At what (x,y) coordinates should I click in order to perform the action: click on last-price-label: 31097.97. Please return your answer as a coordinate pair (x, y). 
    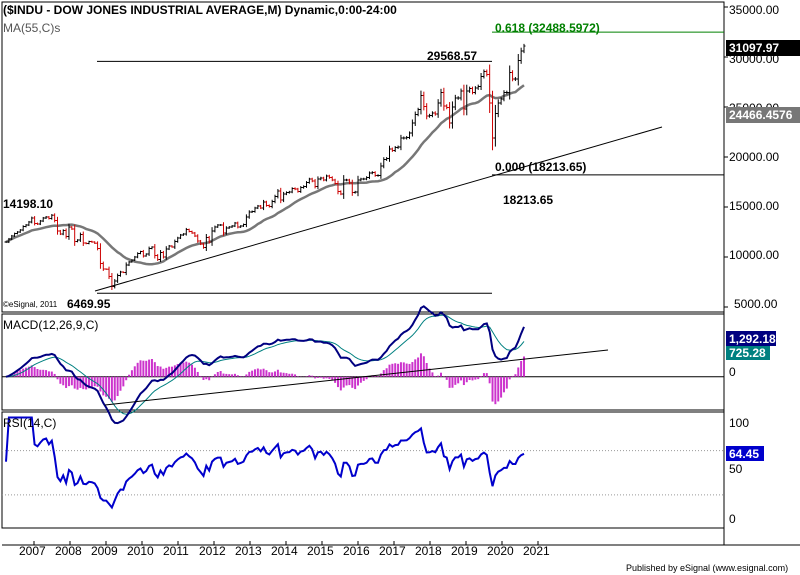
    Looking at the image, I should click on (754, 48).